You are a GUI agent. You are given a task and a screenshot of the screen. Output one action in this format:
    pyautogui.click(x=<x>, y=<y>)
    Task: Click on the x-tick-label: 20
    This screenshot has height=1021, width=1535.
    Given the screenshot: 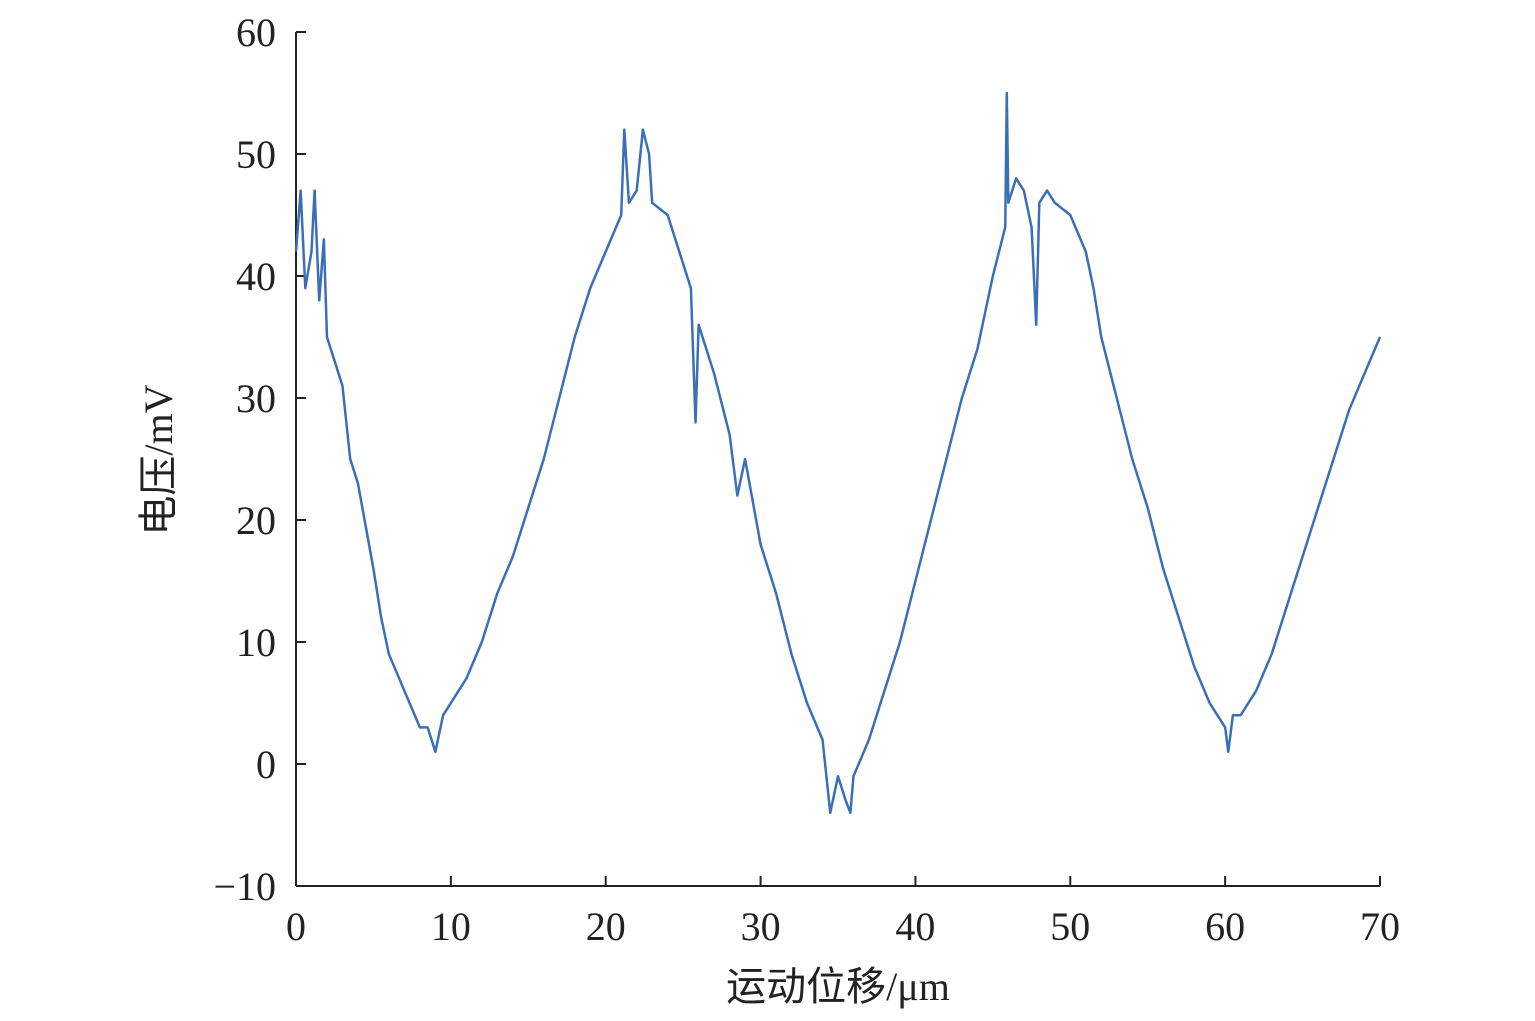 What is the action you would take?
    pyautogui.click(x=606, y=926)
    